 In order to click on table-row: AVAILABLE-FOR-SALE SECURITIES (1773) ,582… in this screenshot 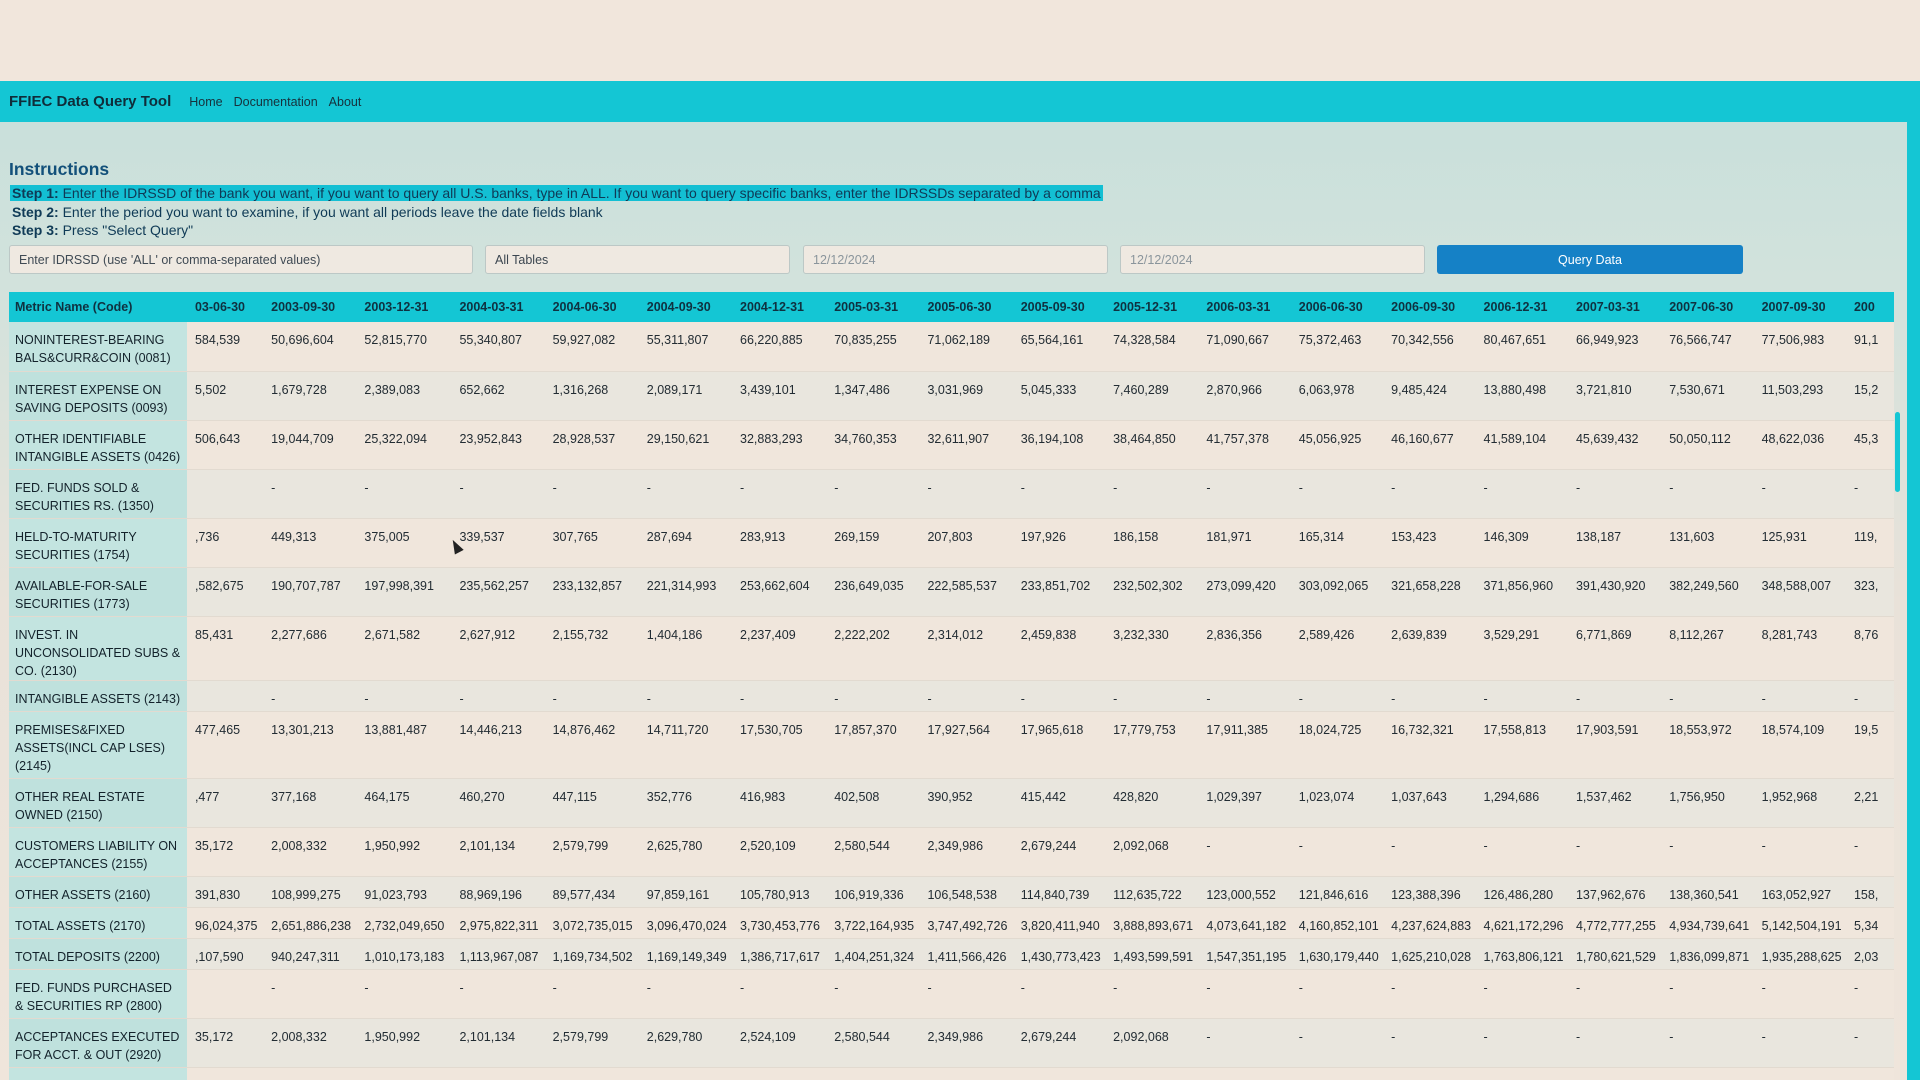, I will do `click(951, 592)`.